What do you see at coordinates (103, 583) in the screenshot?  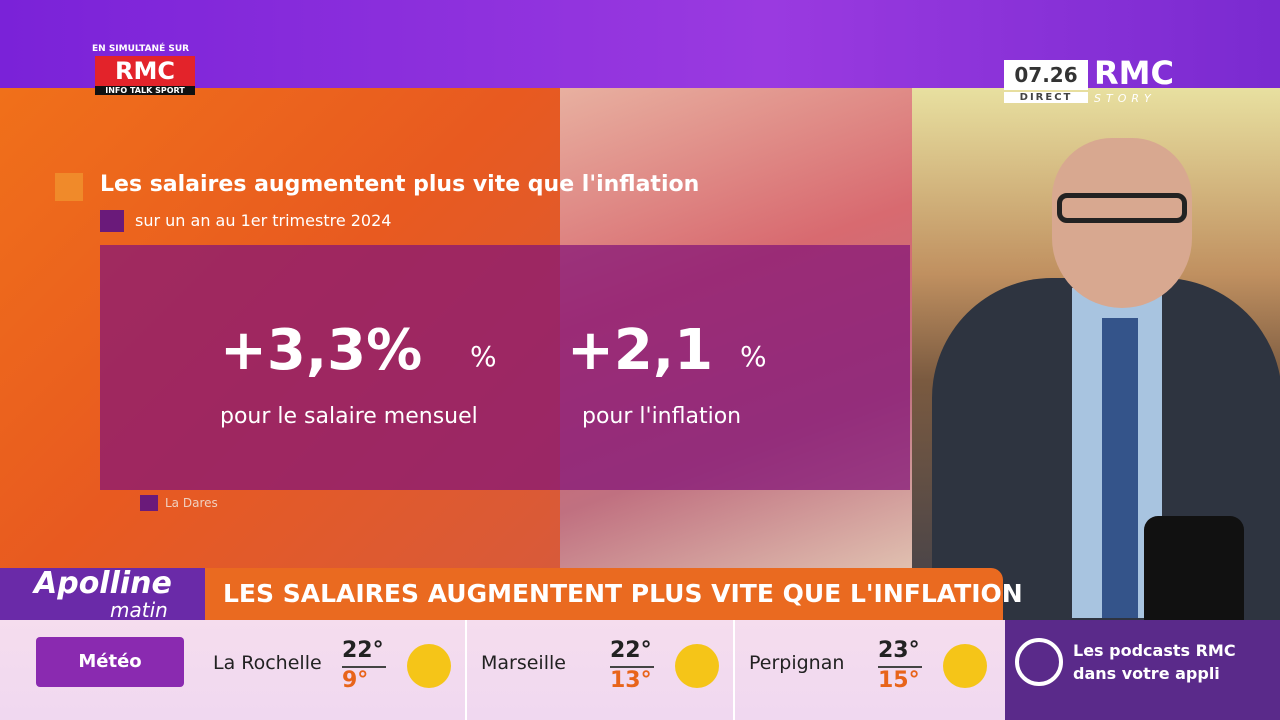 I see `show-name: Apolline` at bounding box center [103, 583].